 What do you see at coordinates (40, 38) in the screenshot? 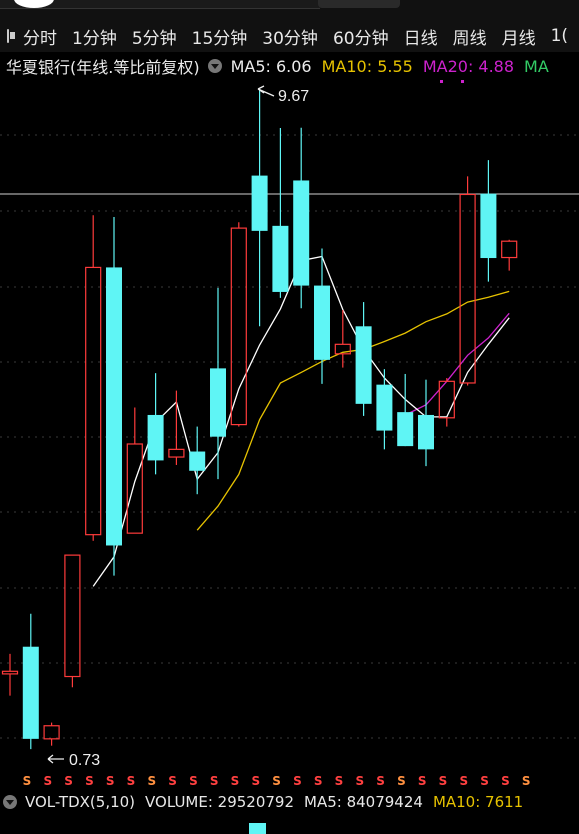
I see `tab-timeshare: 分时` at bounding box center [40, 38].